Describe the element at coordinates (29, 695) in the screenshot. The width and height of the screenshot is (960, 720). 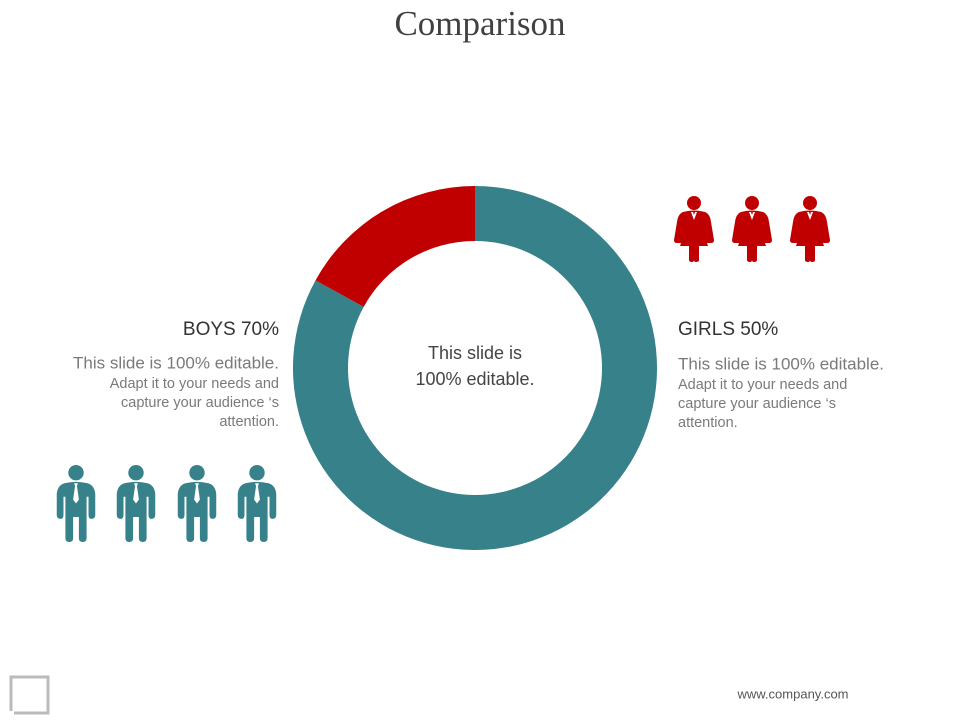
I see `corner-icon` at that location.